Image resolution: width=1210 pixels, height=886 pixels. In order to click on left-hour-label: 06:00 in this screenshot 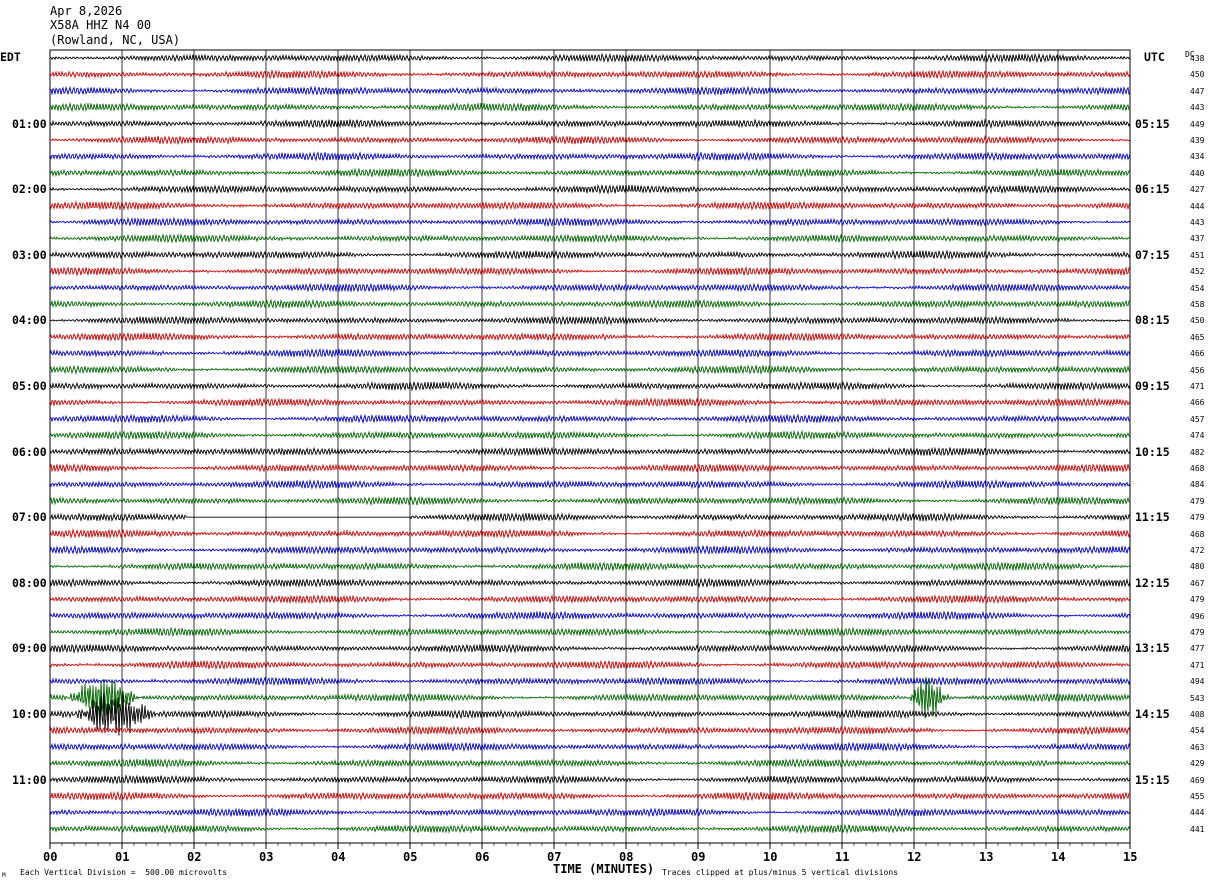, I will do `click(29, 451)`.